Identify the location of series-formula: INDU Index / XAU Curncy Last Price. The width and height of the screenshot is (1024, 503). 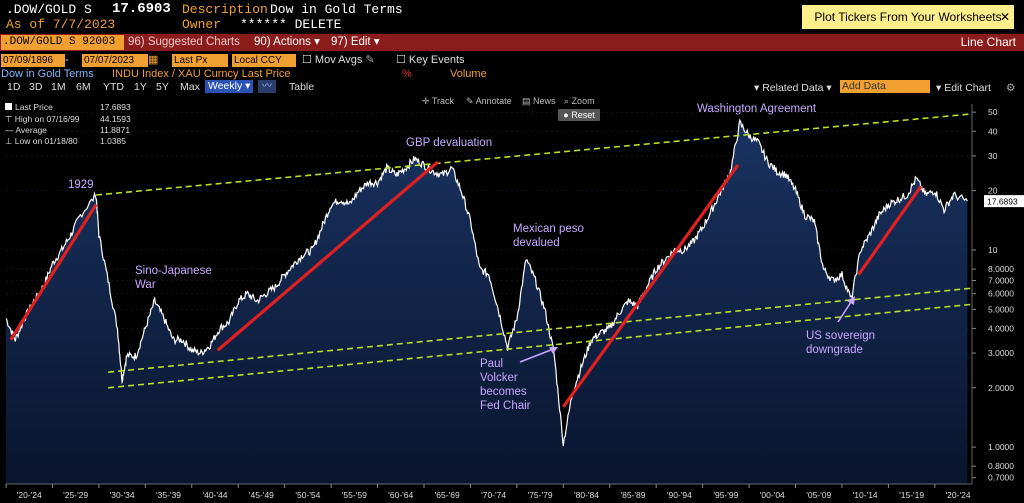
(201, 74).